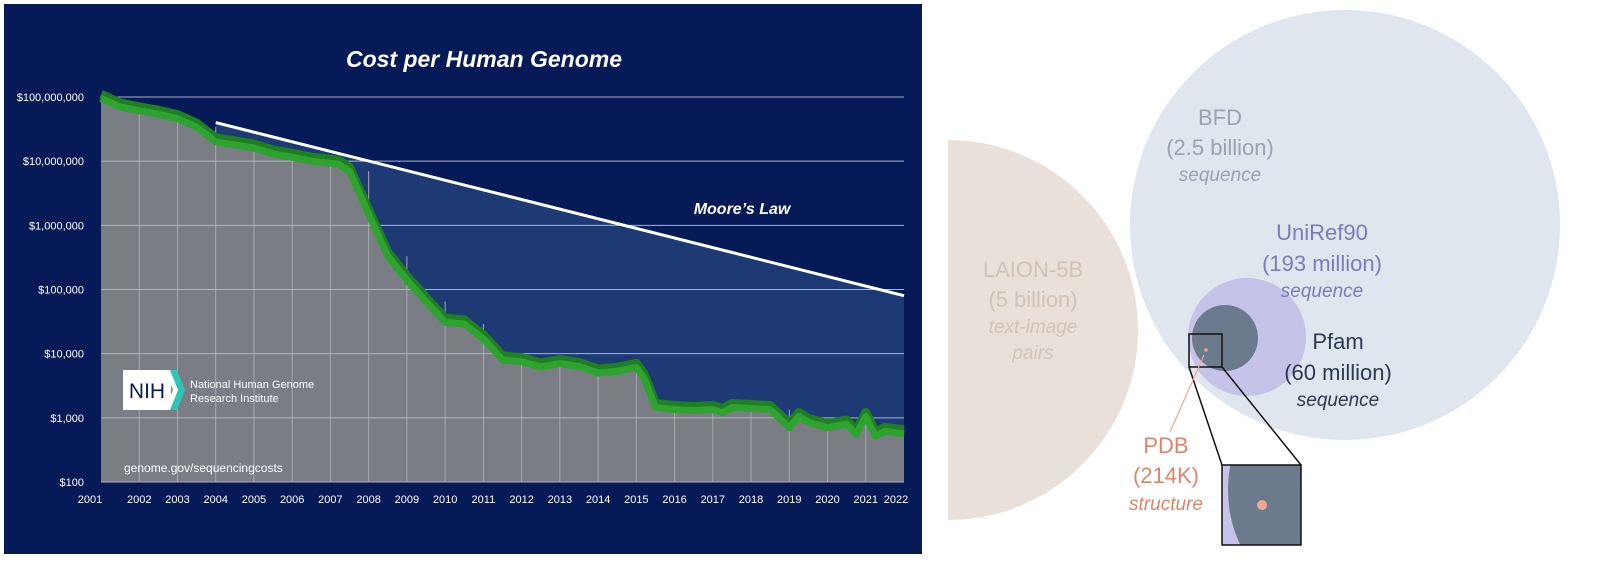  What do you see at coordinates (896, 500) in the screenshot?
I see `x-tick-label: 2022` at bounding box center [896, 500].